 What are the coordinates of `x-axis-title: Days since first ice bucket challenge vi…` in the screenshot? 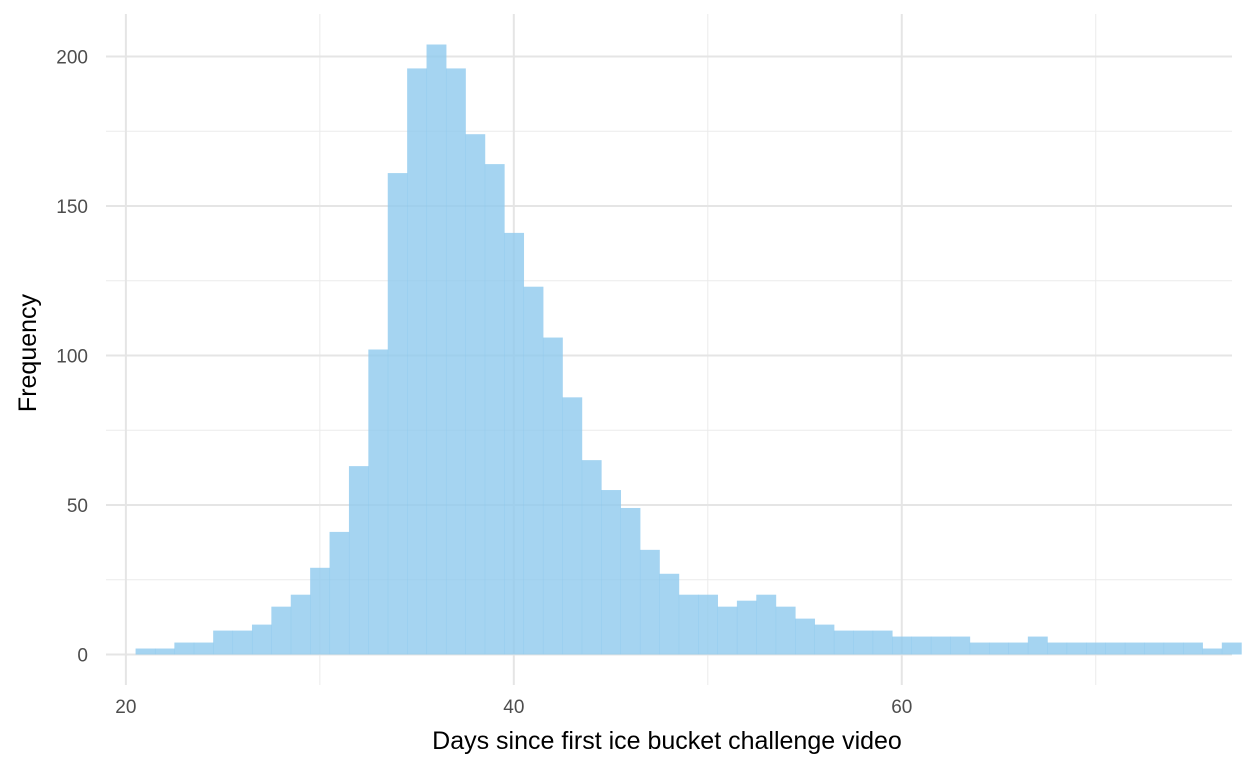 It's located at (667, 741).